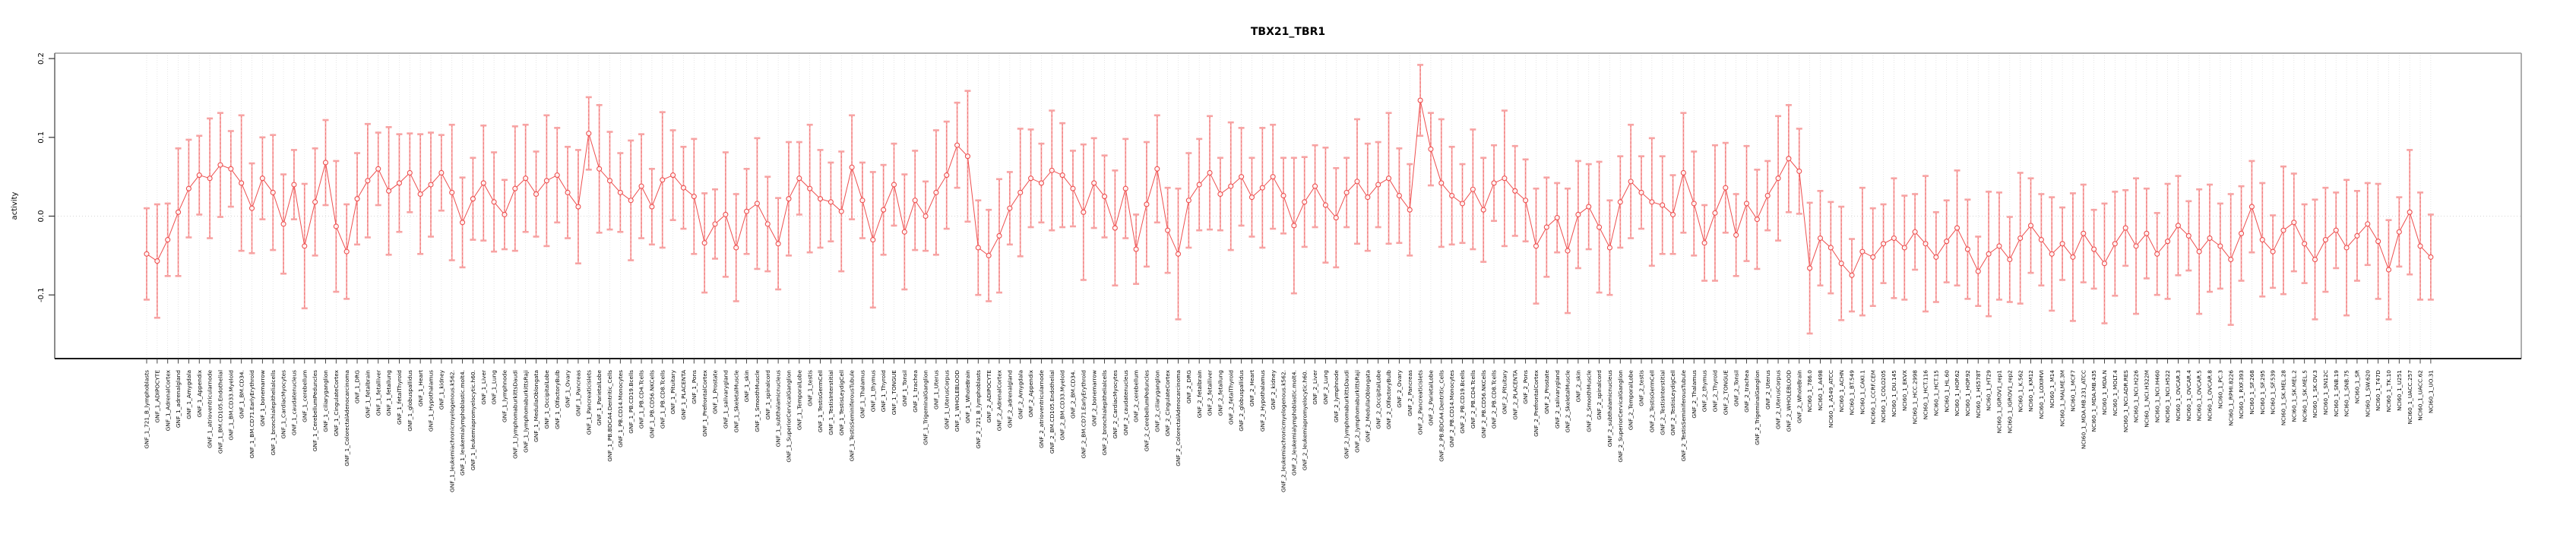  Describe the element at coordinates (957, 401) in the screenshot. I see `x-tick-label: GNF_1_WHOLEBLOOD` at that location.